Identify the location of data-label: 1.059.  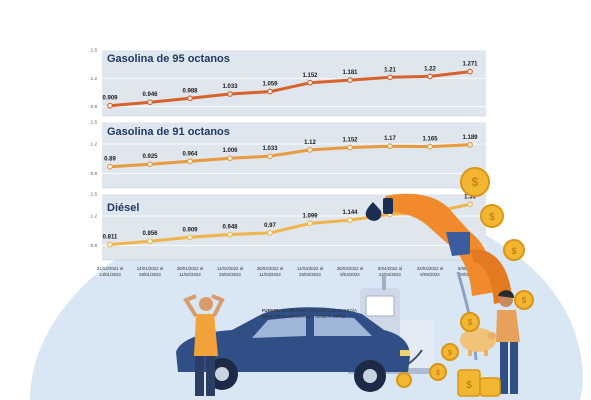
(270, 85).